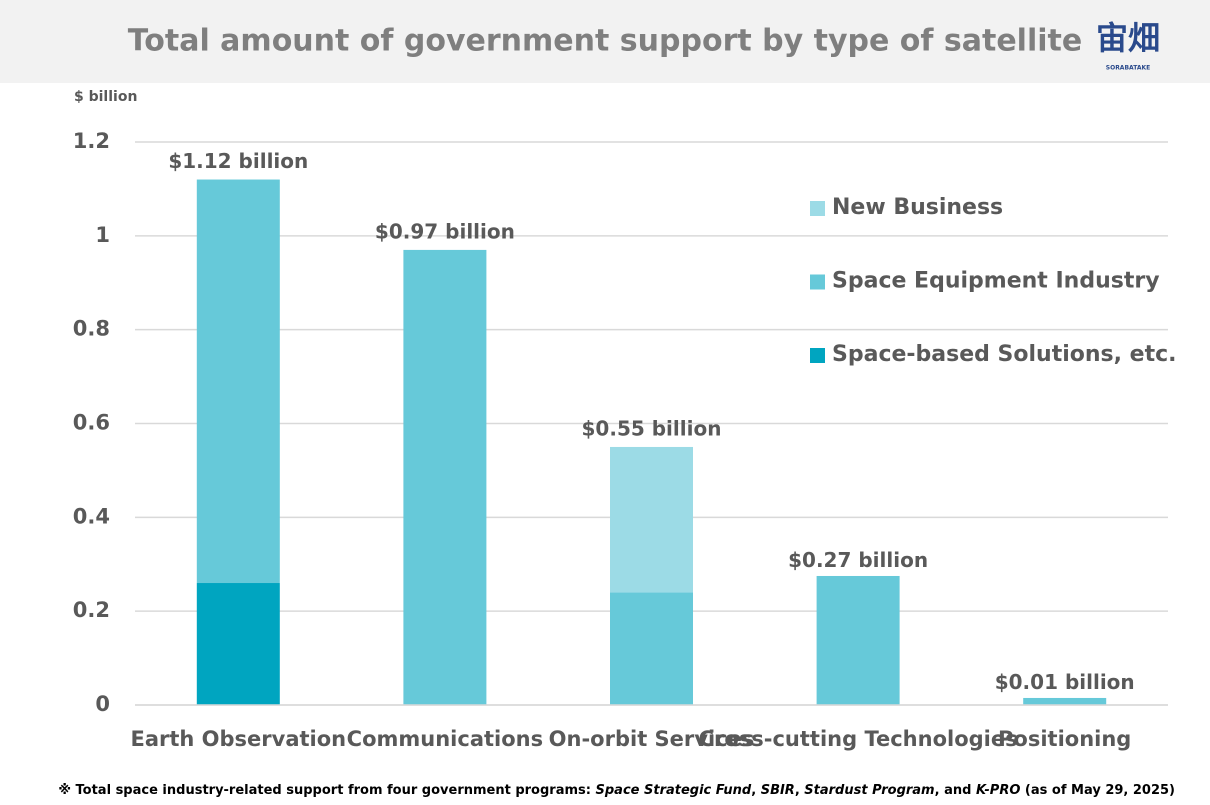 The width and height of the screenshot is (1210, 805). What do you see at coordinates (858, 739) in the screenshot?
I see `x-tick-label: Cross-cutting Technologies` at bounding box center [858, 739].